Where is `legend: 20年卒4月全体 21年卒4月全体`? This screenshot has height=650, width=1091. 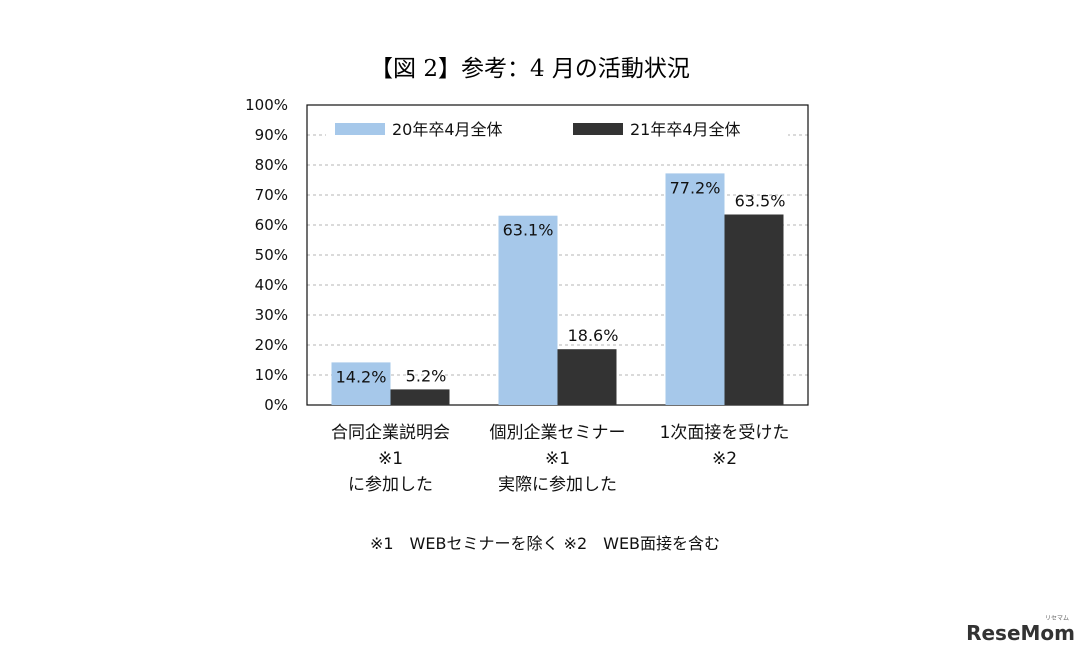 legend: 20年卒4月全体 21年卒4月全体 is located at coordinates (557, 129).